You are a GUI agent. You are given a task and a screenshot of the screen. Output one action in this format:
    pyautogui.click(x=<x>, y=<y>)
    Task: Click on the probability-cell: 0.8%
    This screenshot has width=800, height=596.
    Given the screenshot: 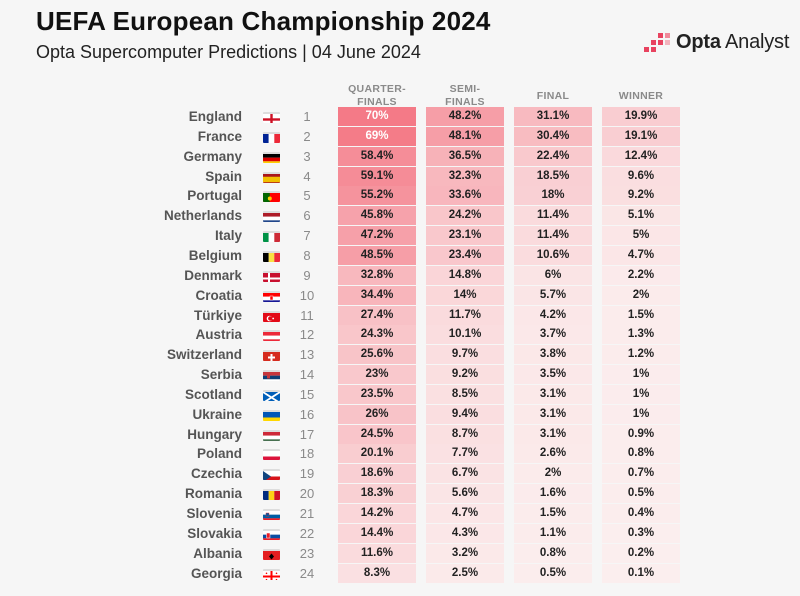 What is the action you would take?
    pyautogui.click(x=553, y=553)
    